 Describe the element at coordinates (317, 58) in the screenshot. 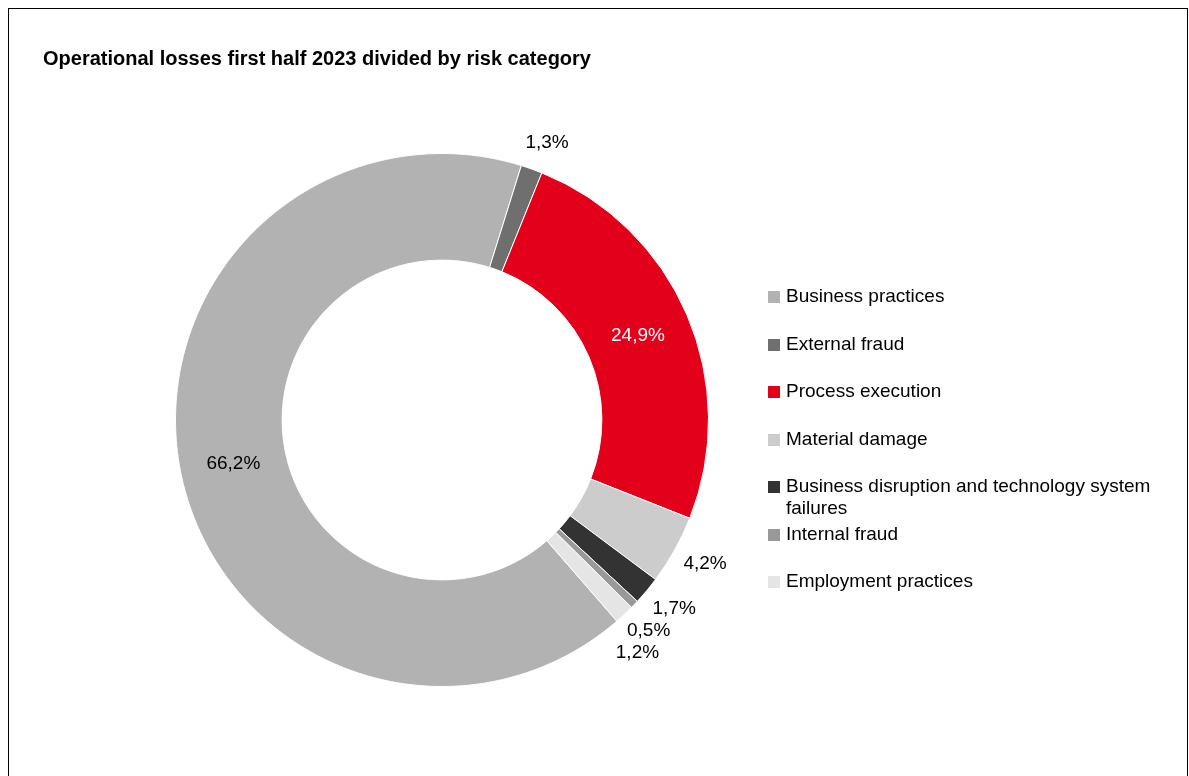

I see `chart-title: Operational losses first half 2023 divided by risk category` at that location.